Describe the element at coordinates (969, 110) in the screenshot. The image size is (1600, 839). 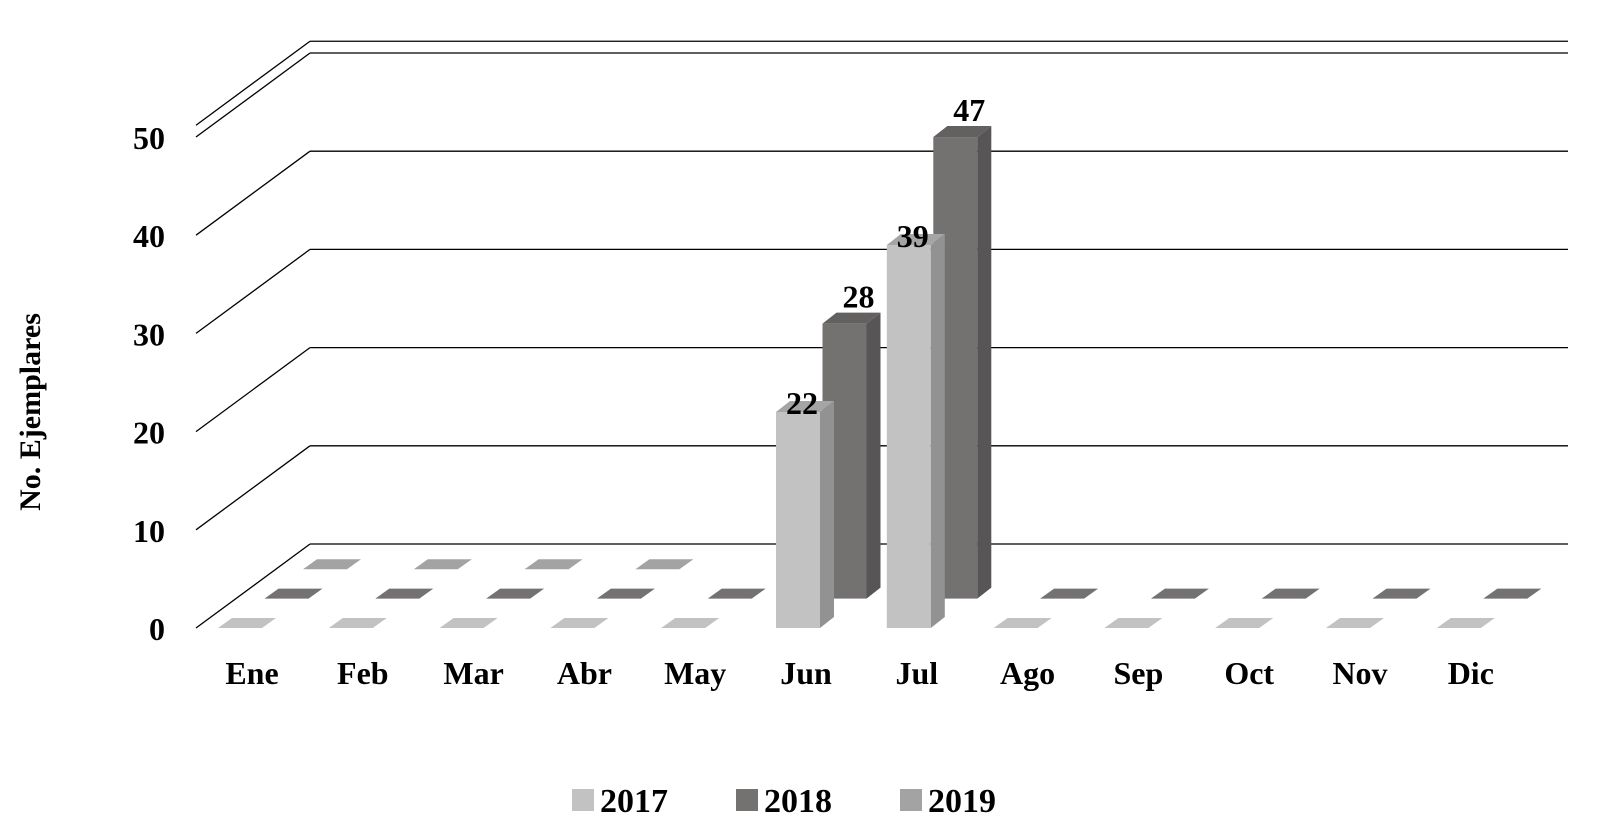
I see `data-label: 47` at that location.